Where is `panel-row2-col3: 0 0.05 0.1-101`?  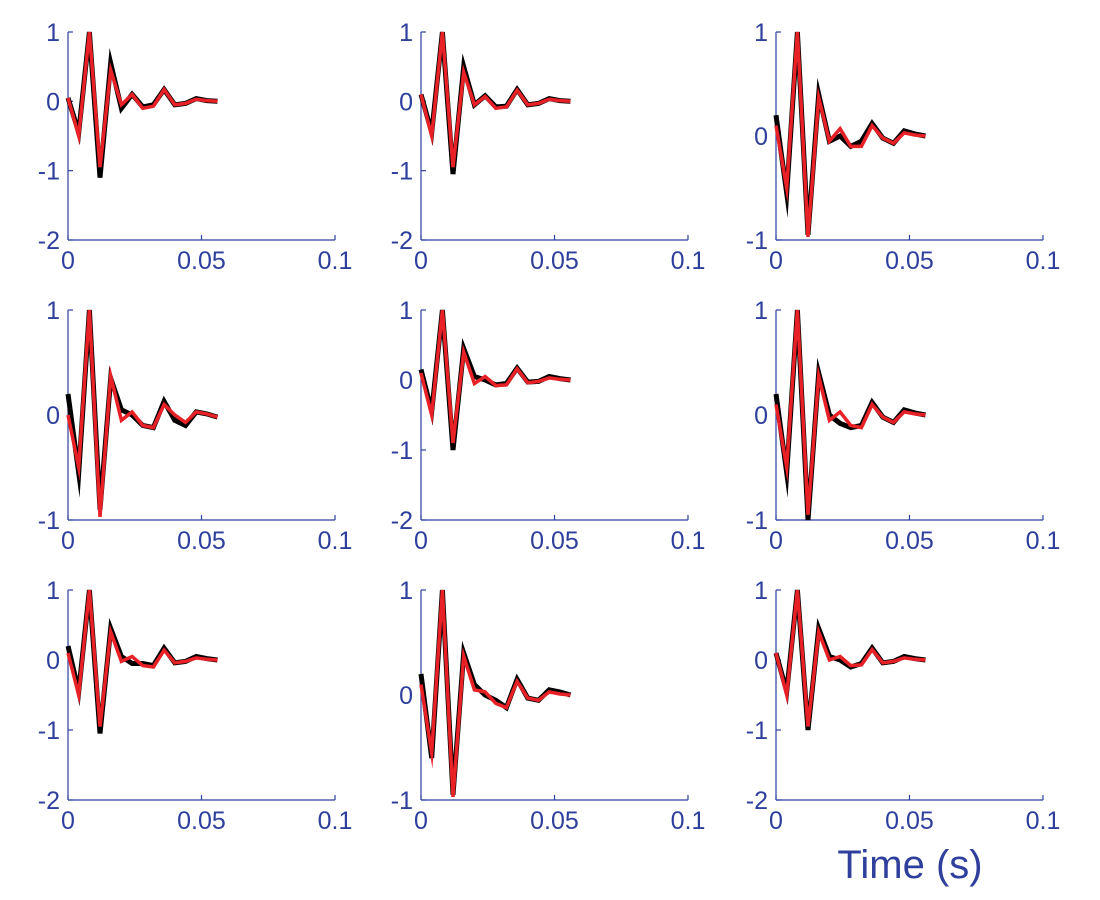
panel-row2-col3: 0 0.05 0.1-101 is located at coordinates (903, 426).